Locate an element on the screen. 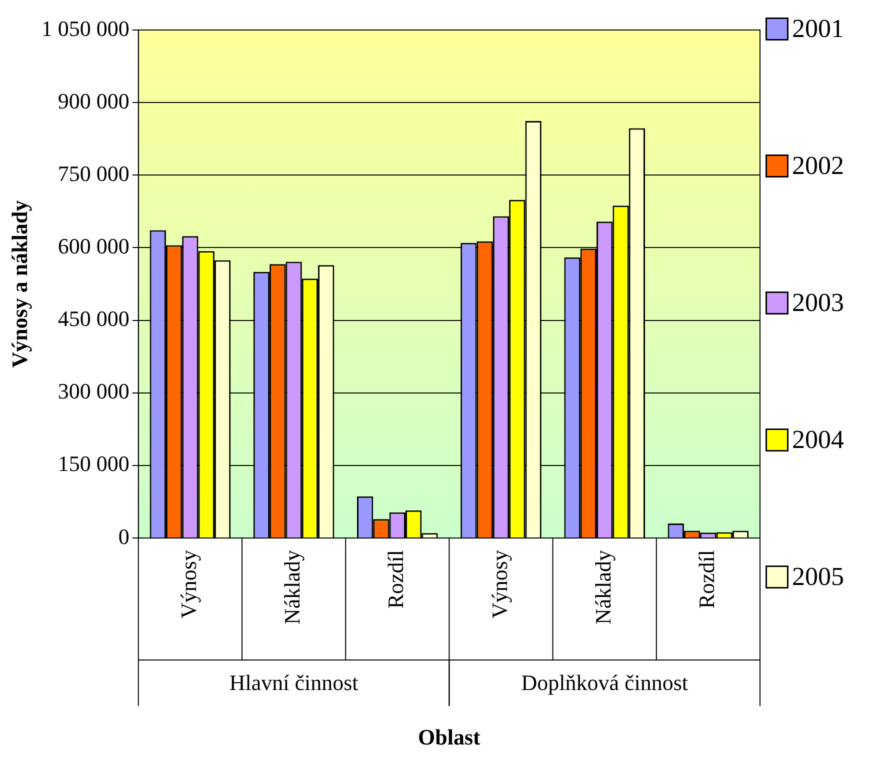 This screenshot has width=886, height=758. y-tick-label: 150 000 is located at coordinates (94, 463).